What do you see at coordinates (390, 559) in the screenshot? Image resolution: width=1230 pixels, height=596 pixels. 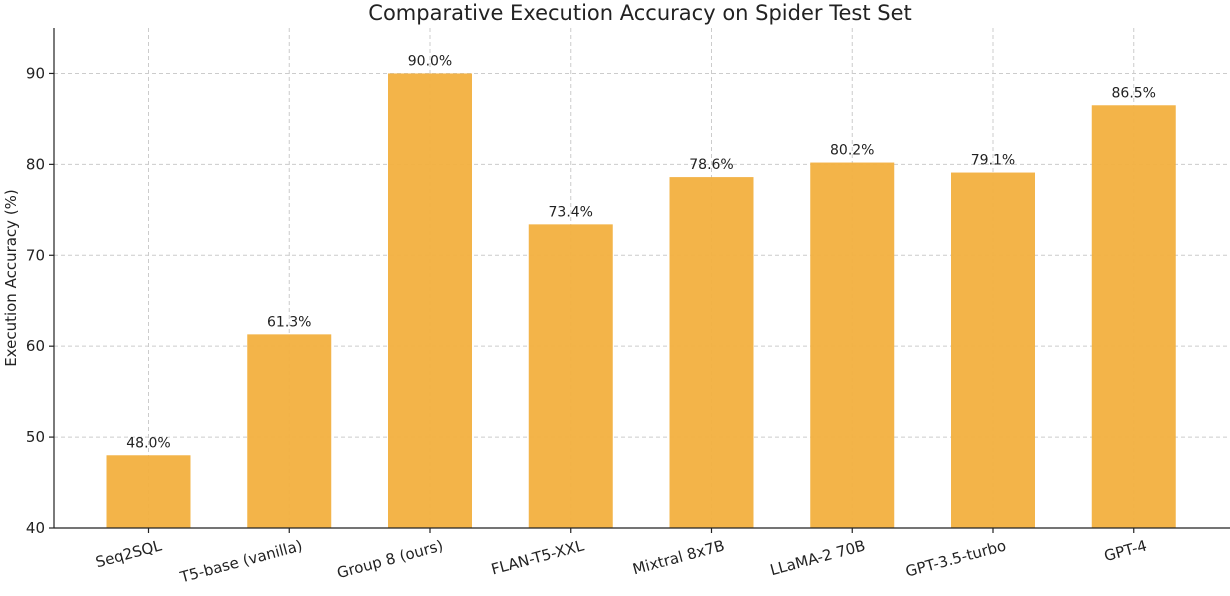 I see `x-tick-label: Group 8 (ours)` at bounding box center [390, 559].